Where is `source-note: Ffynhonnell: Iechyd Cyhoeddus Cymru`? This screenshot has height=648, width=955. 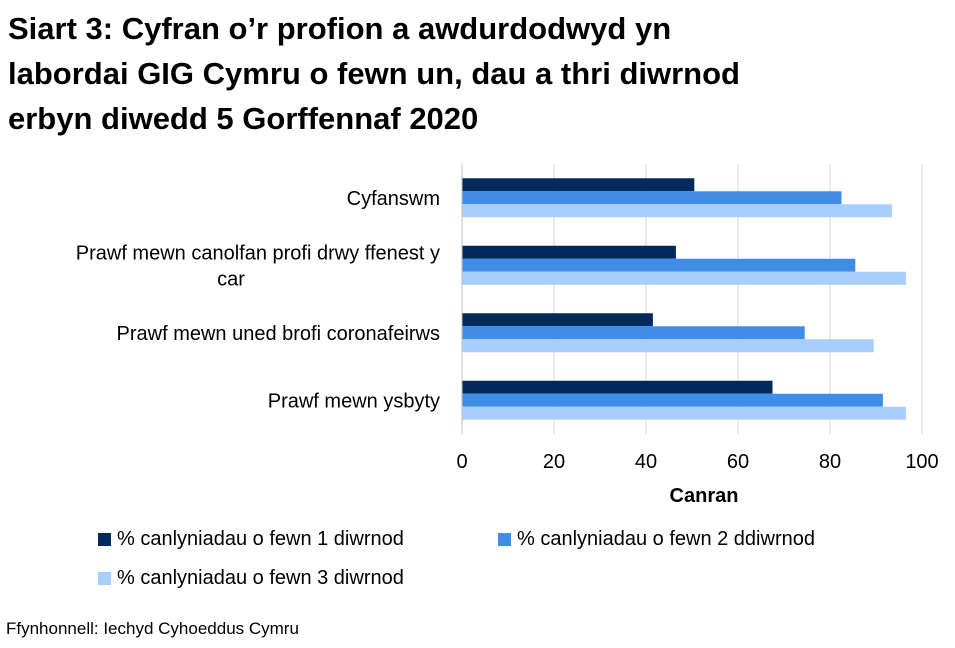
source-note: Ffynhonnell: Iechyd Cyhoeddus Cymru is located at coordinates (152, 628).